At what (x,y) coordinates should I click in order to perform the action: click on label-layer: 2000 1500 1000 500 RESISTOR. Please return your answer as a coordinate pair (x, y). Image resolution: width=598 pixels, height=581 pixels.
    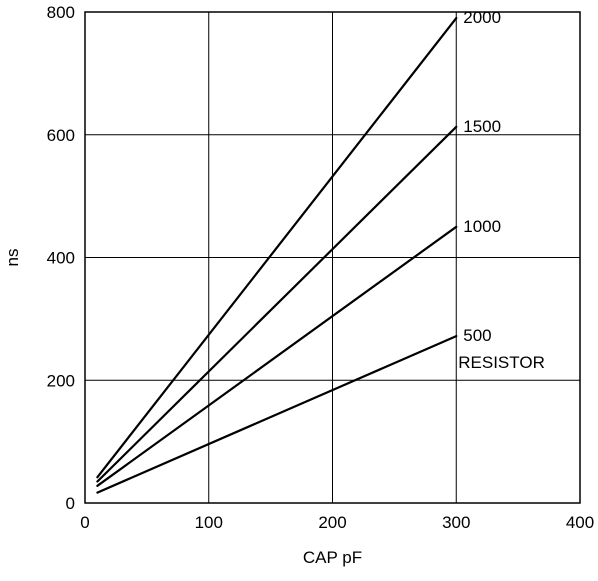
    Looking at the image, I should click on (501, 190).